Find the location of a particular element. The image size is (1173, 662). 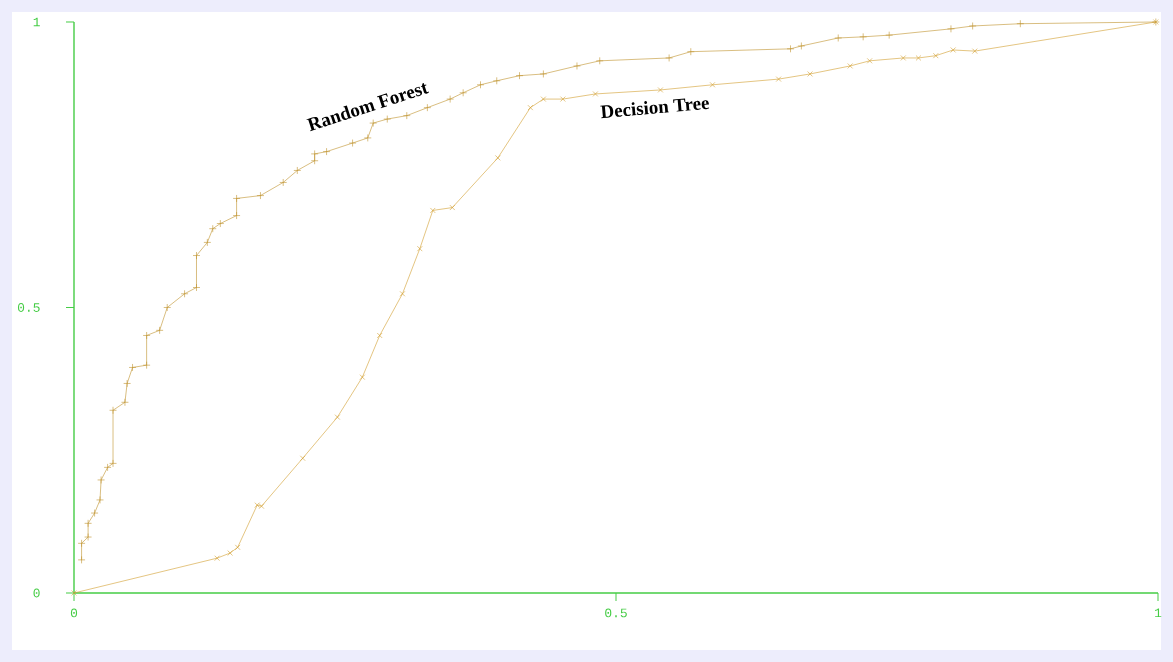

x-tick-label: 0 is located at coordinates (74, 613).